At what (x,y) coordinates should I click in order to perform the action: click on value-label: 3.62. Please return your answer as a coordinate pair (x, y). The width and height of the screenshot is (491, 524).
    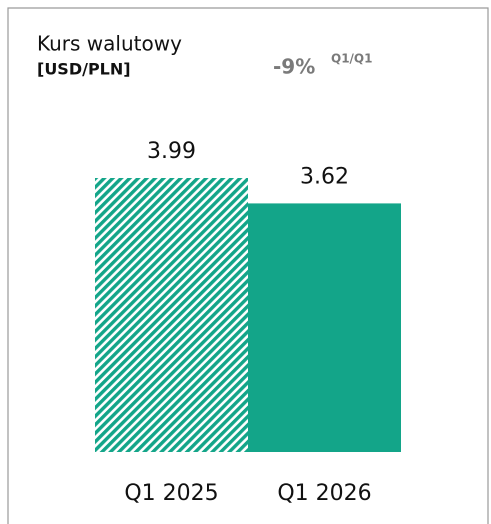
    Looking at the image, I should click on (324, 176).